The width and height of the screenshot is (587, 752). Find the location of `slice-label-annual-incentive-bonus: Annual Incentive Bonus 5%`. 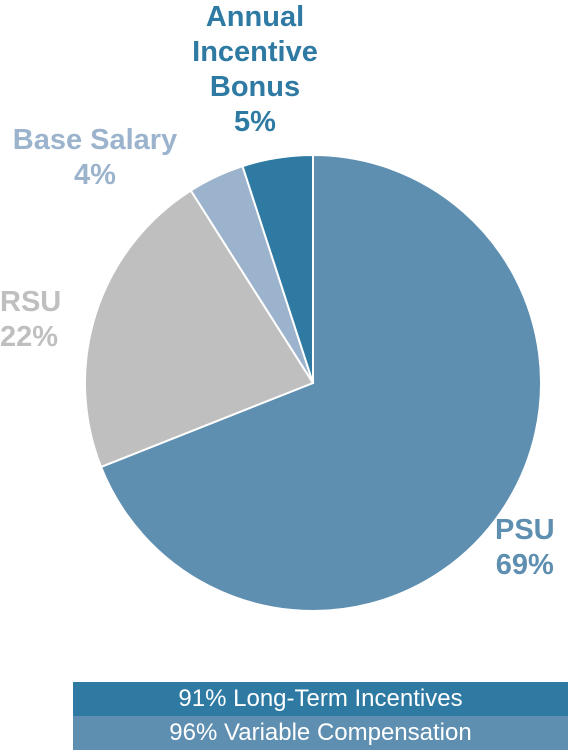

slice-label-annual-incentive-bonus: Annual Incentive Bonus 5% is located at coordinates (255, 70).